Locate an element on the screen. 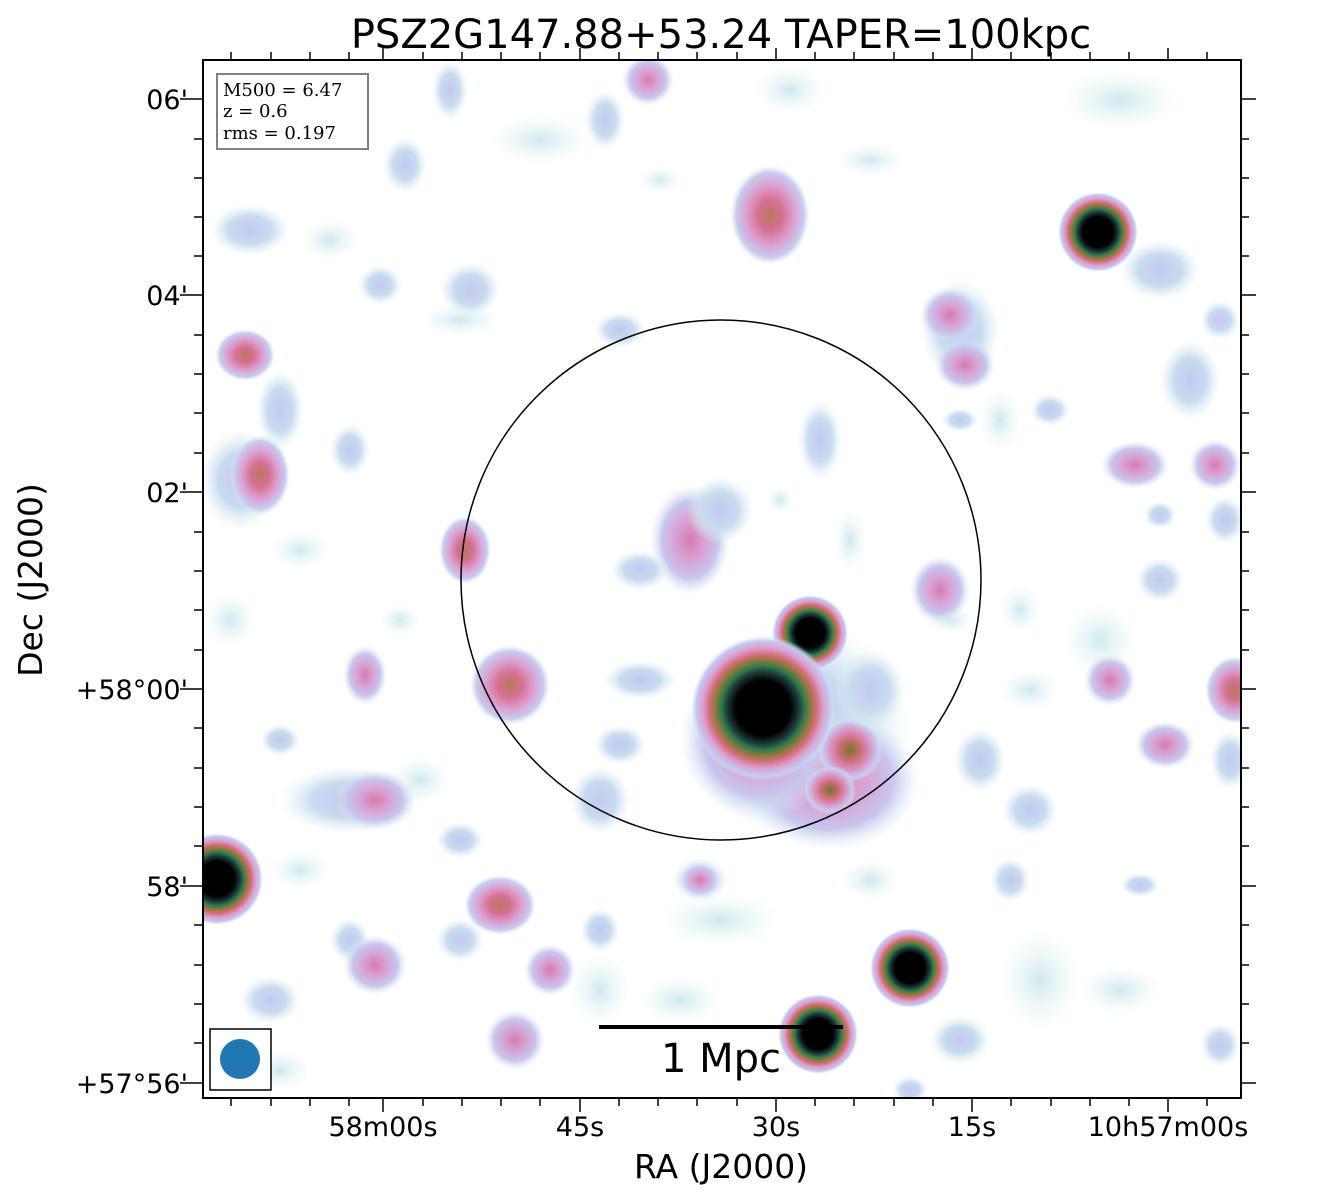 This screenshot has width=1321, height=1200. y-tick-label: 04' is located at coordinates (167, 296).